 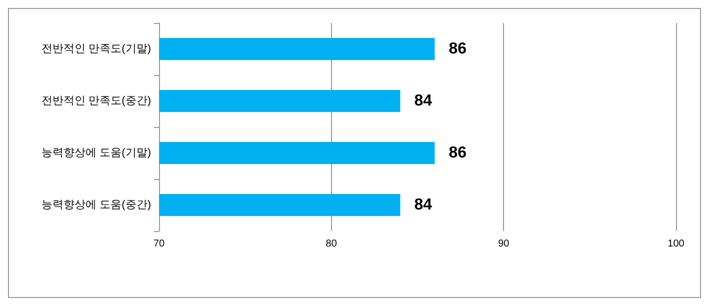 I want to click on y-tick-label: 능력향상에 도움(중간), so click(x=96, y=205).